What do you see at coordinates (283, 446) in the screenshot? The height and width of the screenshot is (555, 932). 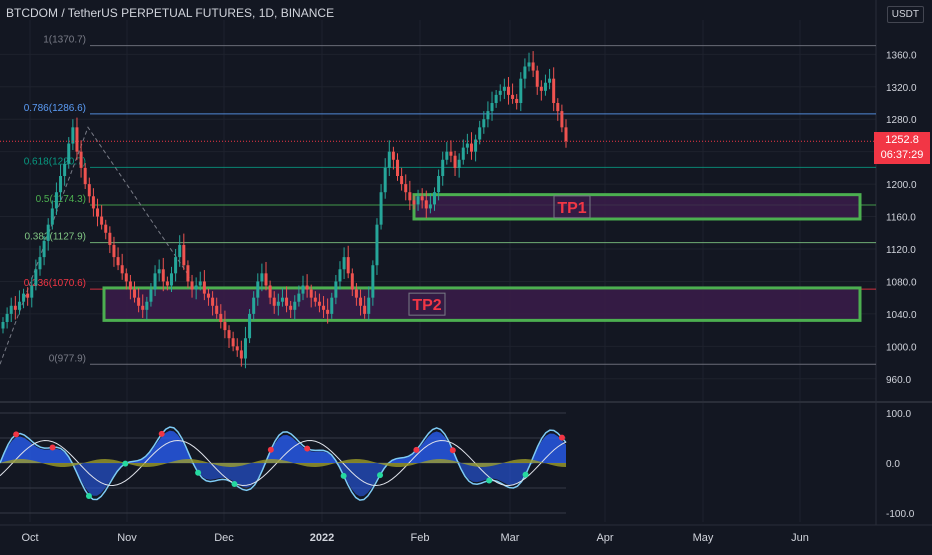 I see `osc-wave-positive` at bounding box center [283, 446].